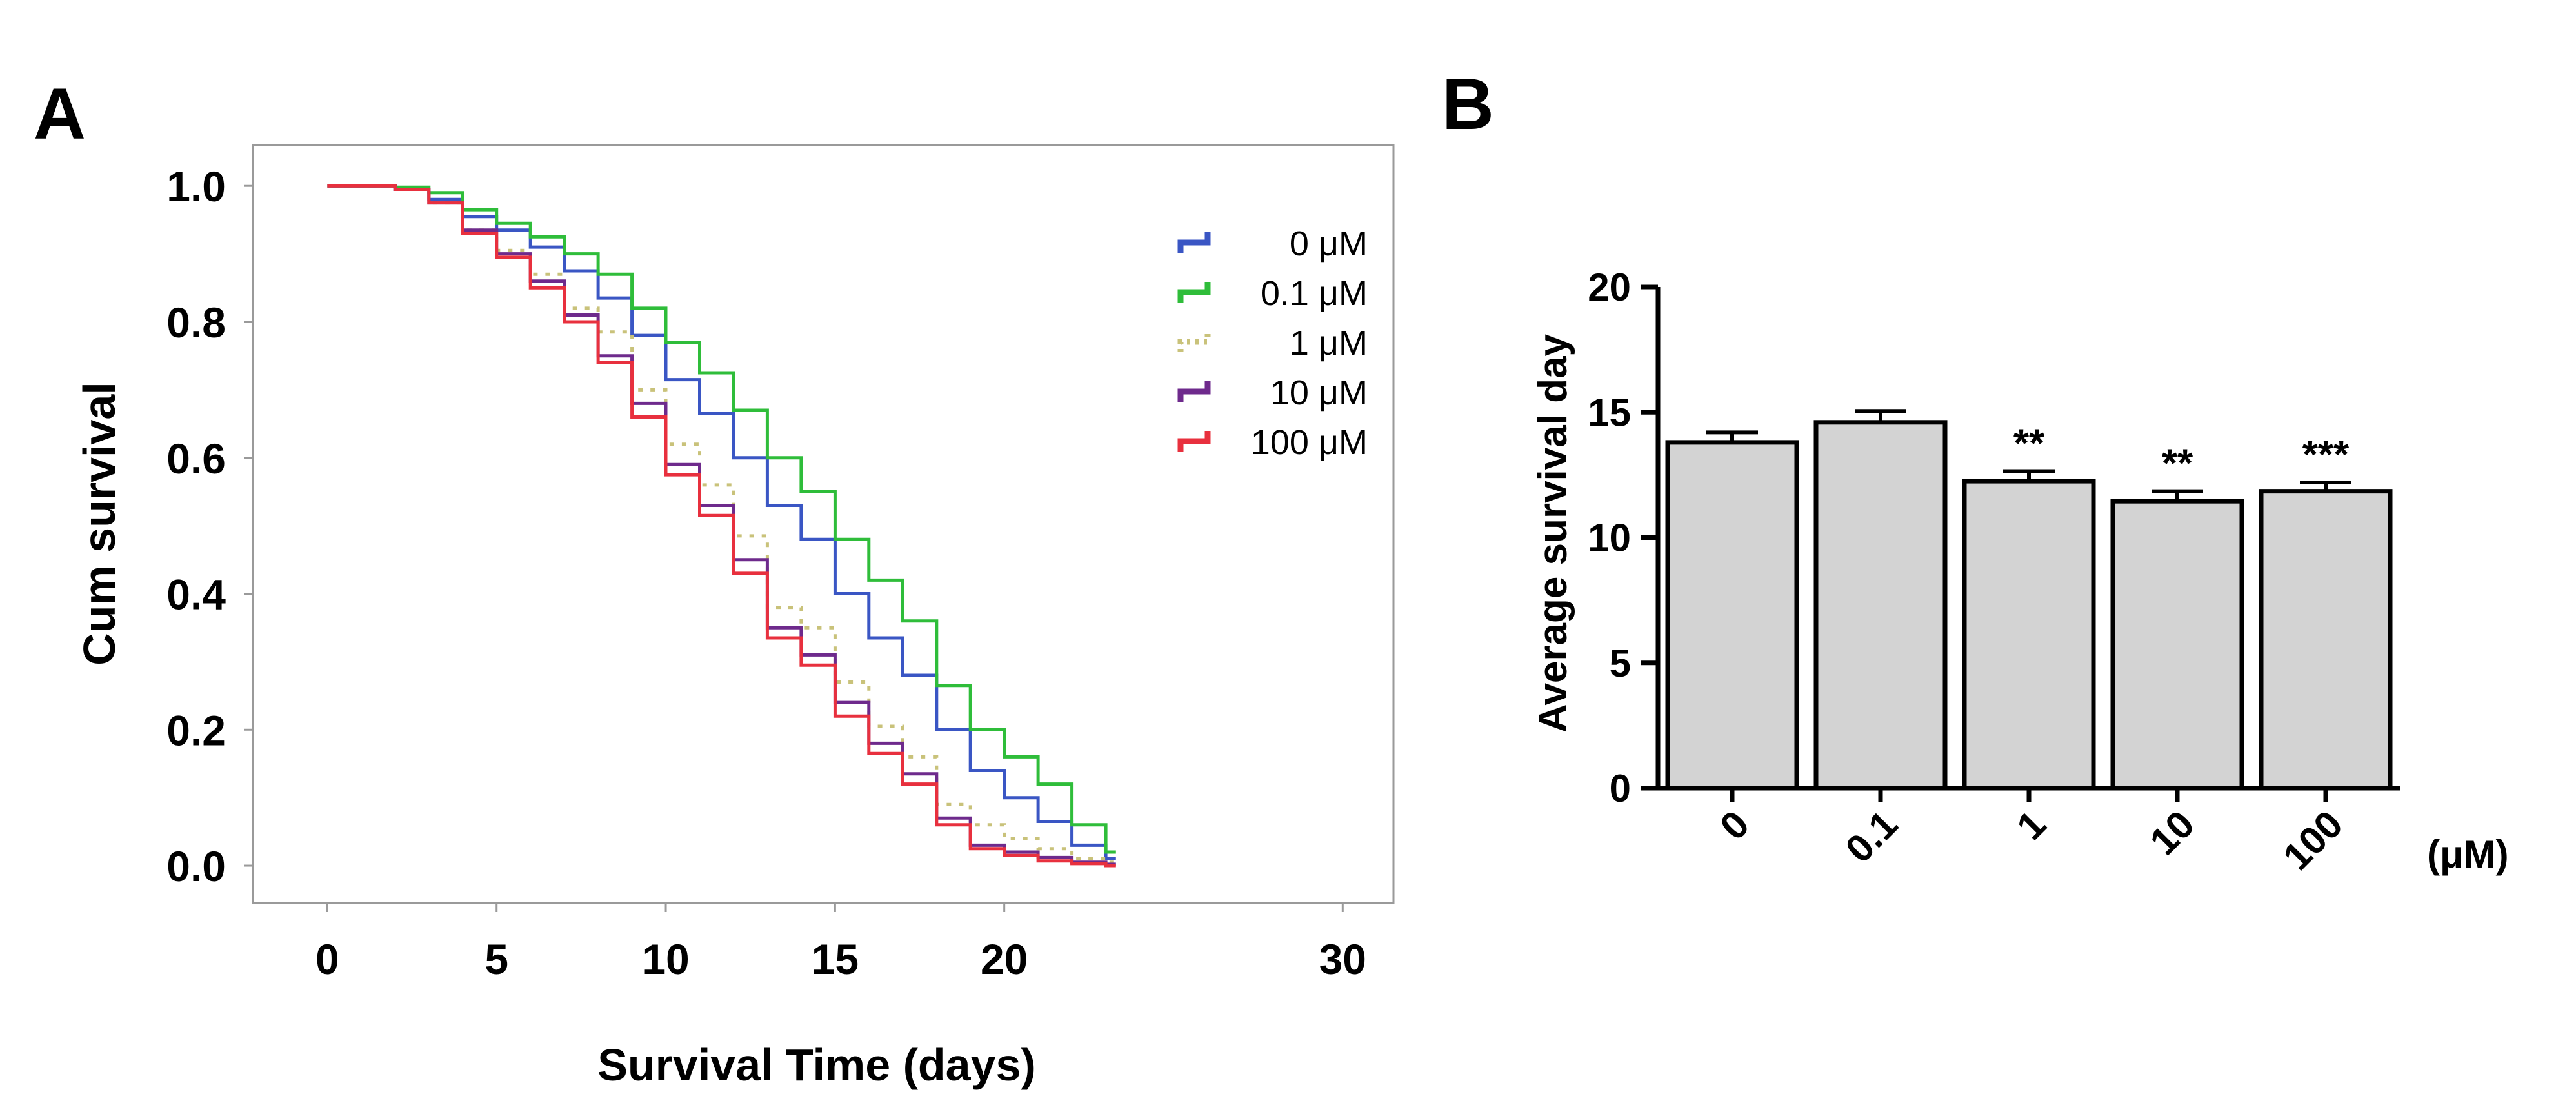 This screenshot has width=2576, height=1112. I want to click on bar-significance-2: **, so click(2029, 444).